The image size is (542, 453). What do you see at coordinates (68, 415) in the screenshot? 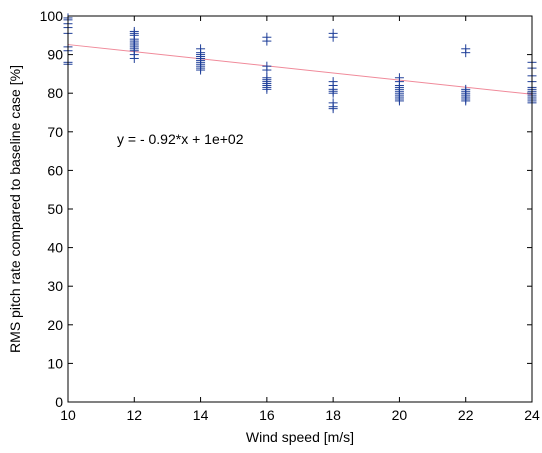
I see `x-tick-label: 10` at bounding box center [68, 415].